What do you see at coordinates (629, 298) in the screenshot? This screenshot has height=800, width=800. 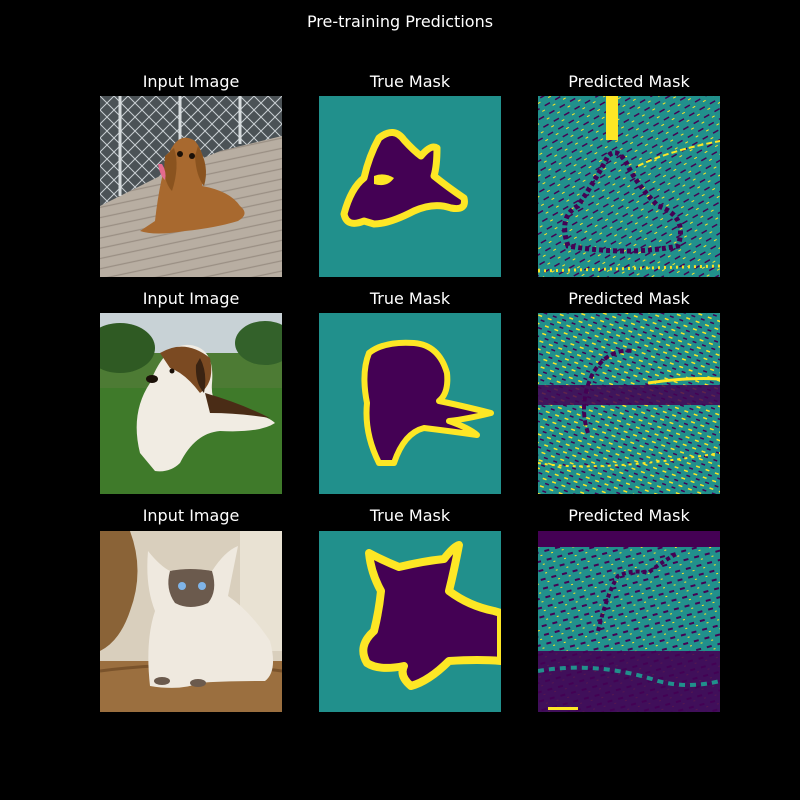 I see `panel-title-predicted-mask-2: Predicted Mask` at bounding box center [629, 298].